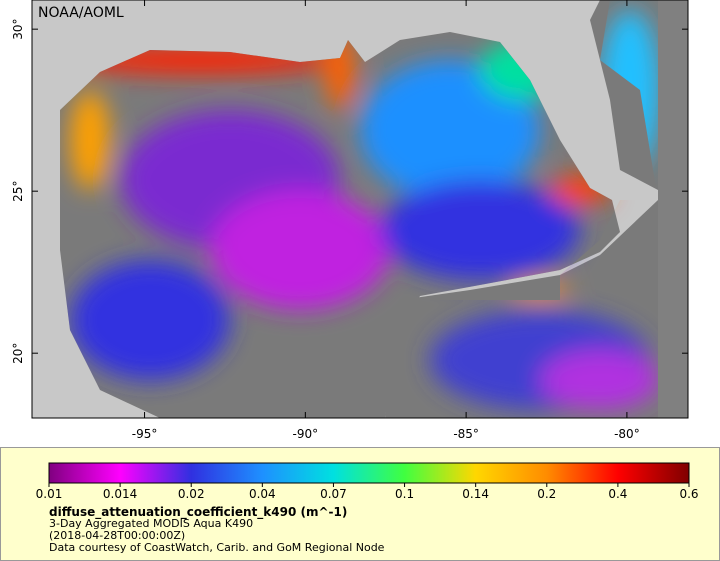 This screenshot has height=561, width=720. Describe the element at coordinates (18, 29) in the screenshot. I see `y-tick-label: 30°` at that location.